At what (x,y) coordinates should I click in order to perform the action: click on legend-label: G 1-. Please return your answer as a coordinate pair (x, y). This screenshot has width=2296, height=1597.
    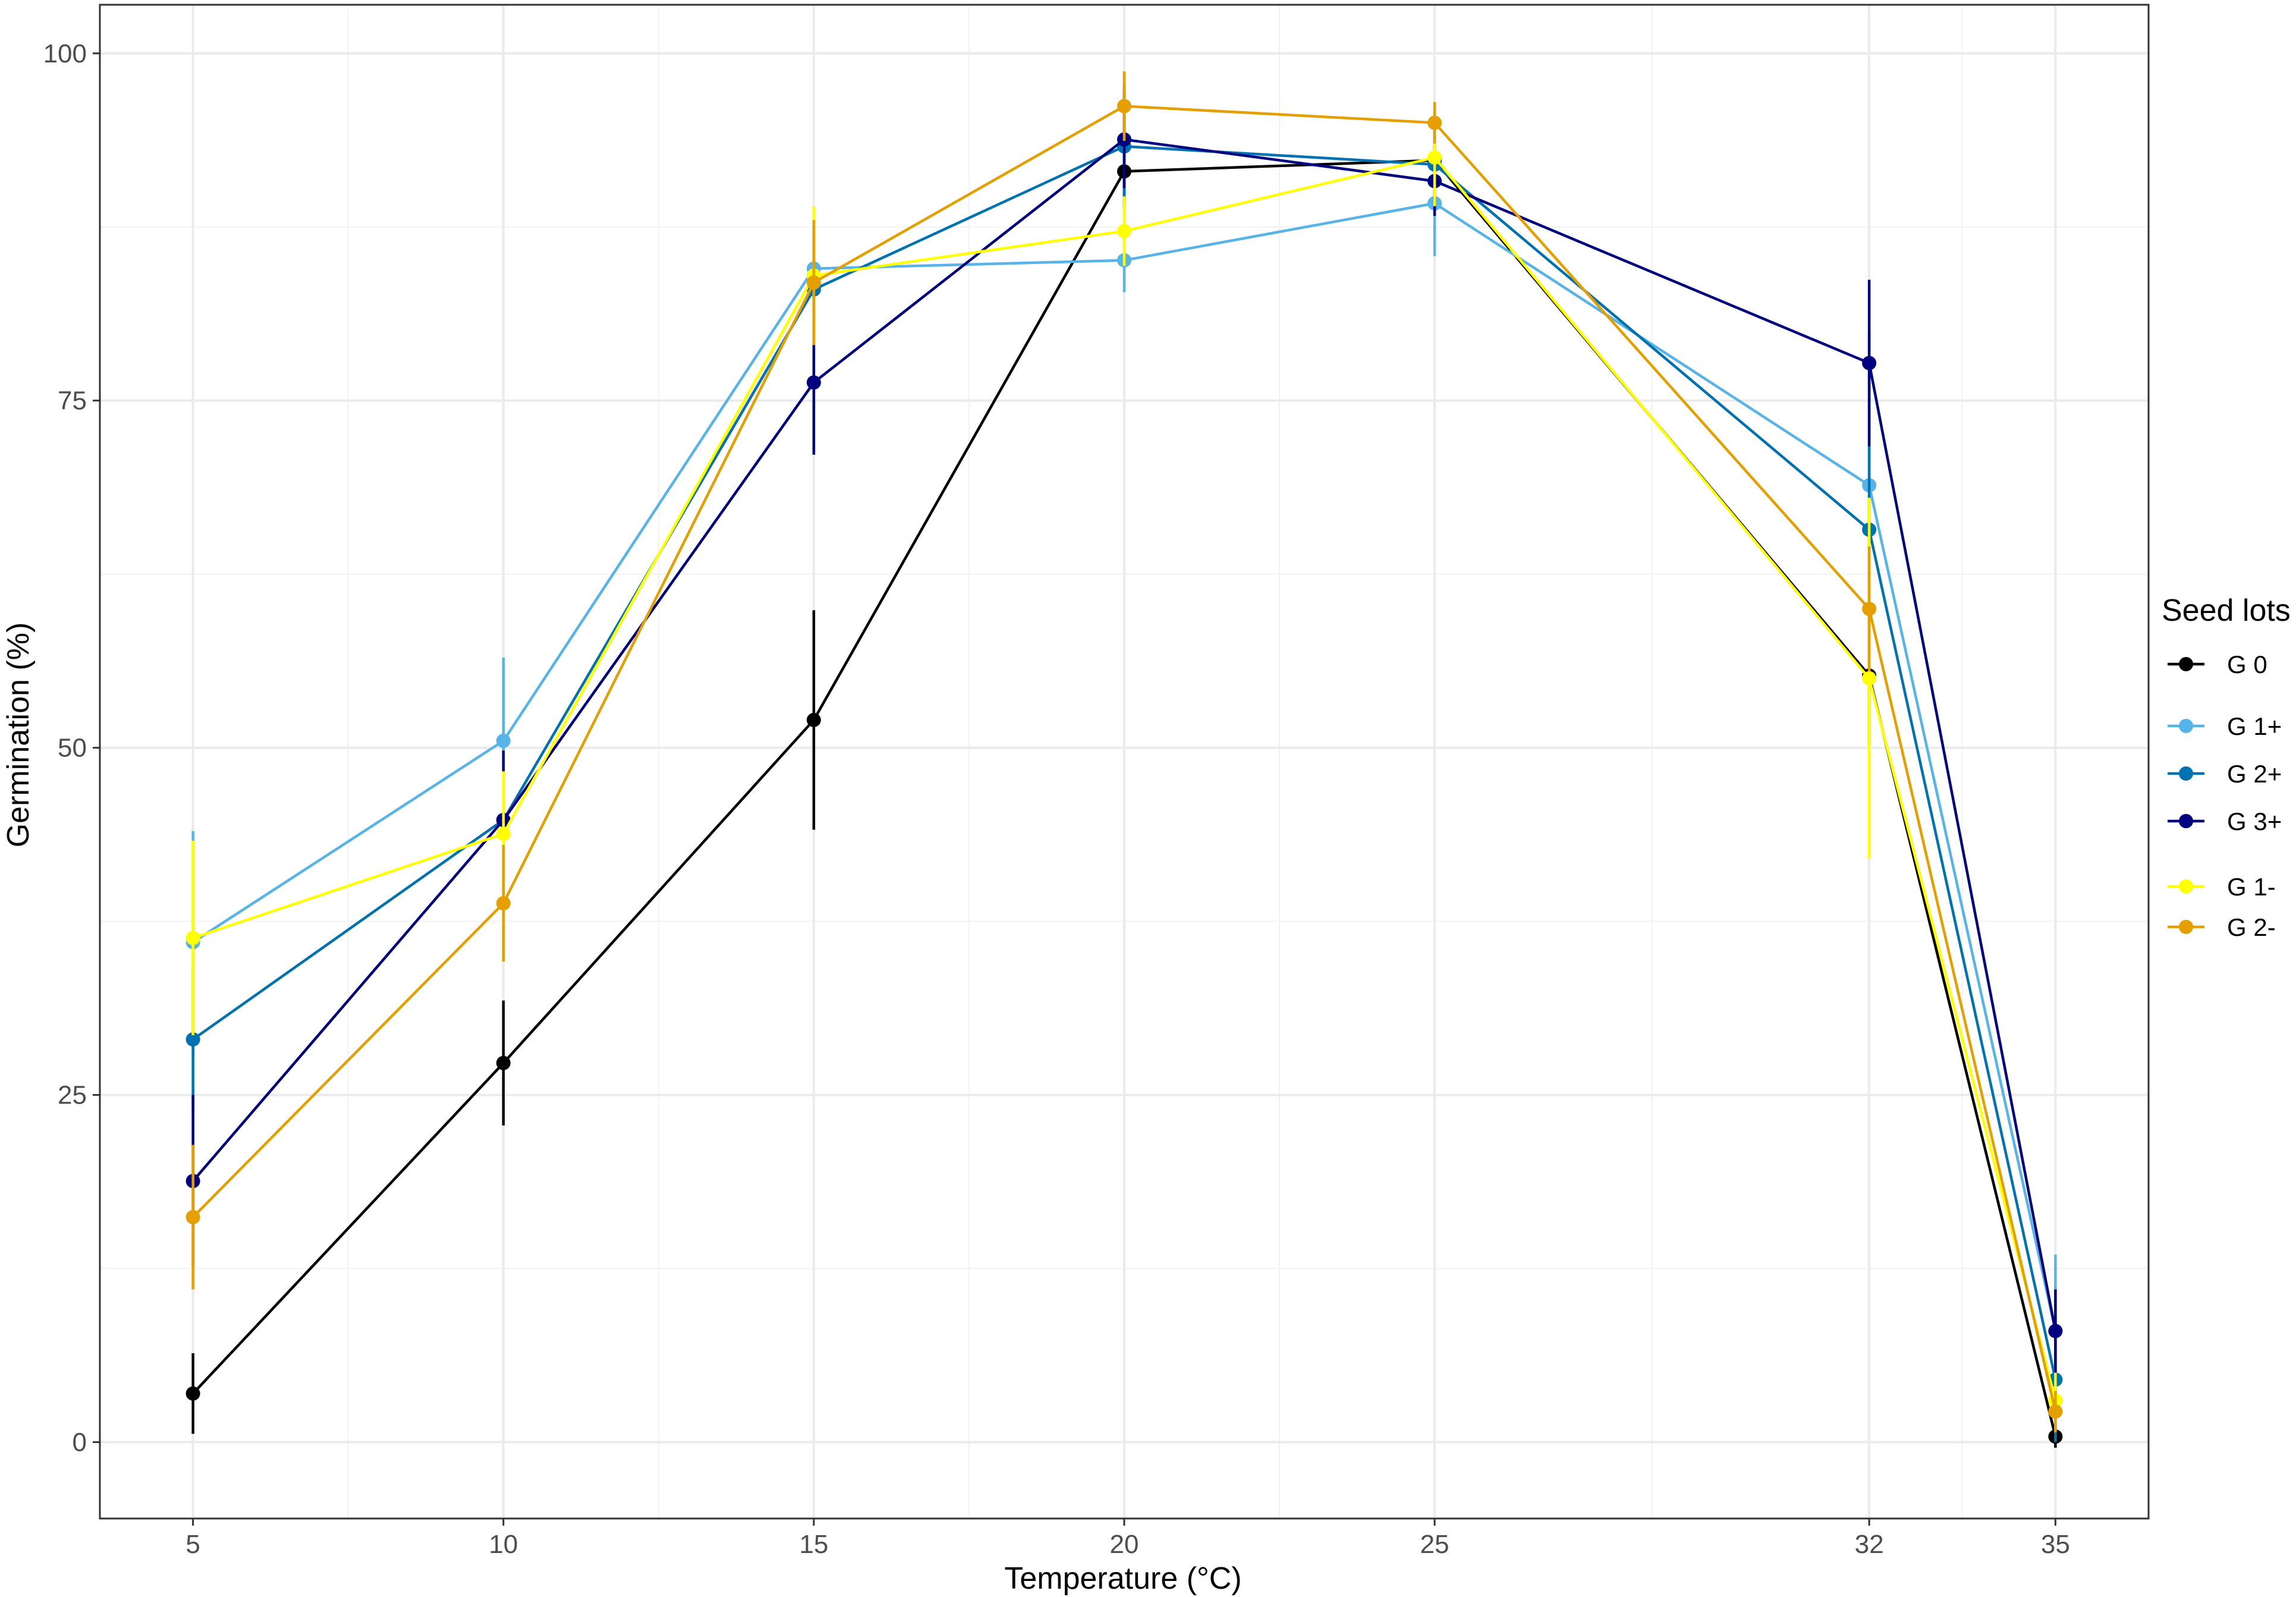
    Looking at the image, I should click on (2251, 887).